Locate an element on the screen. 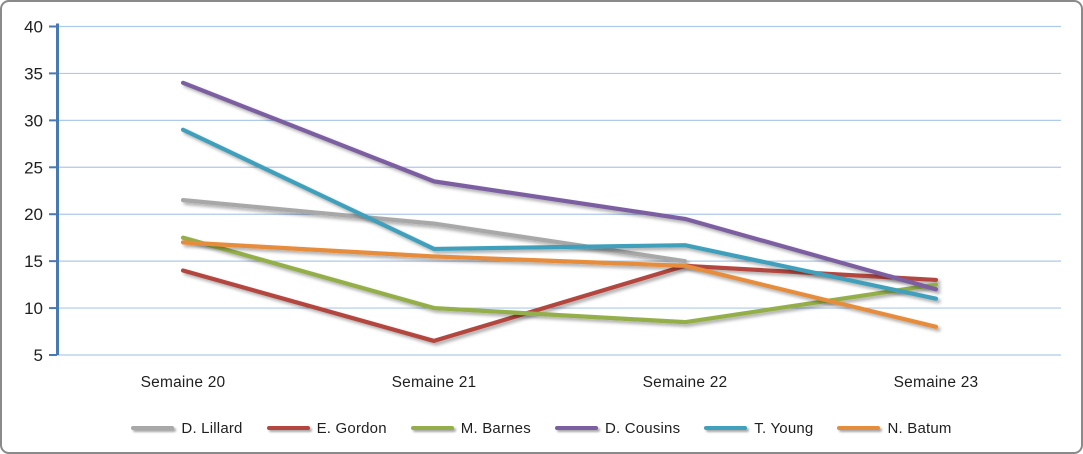  legend-item: D. Cousins is located at coordinates (617, 428).